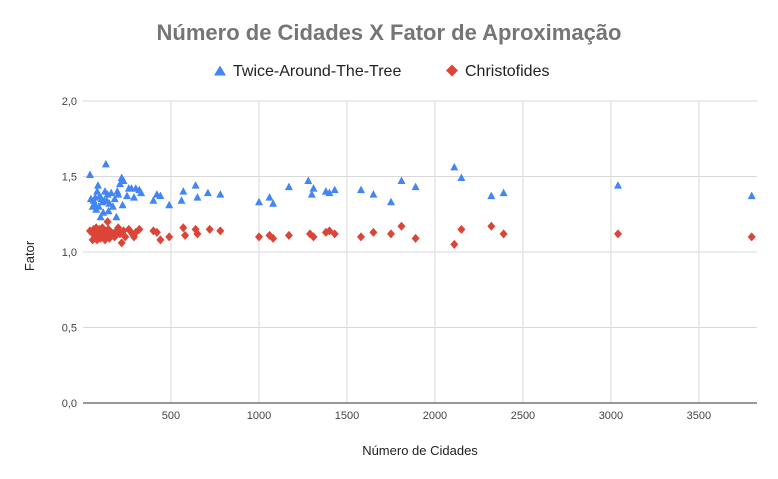 The width and height of the screenshot is (778, 479). What do you see at coordinates (220, 70) in the screenshot?
I see `legend-marker-twice-around-the-tree` at bounding box center [220, 70].